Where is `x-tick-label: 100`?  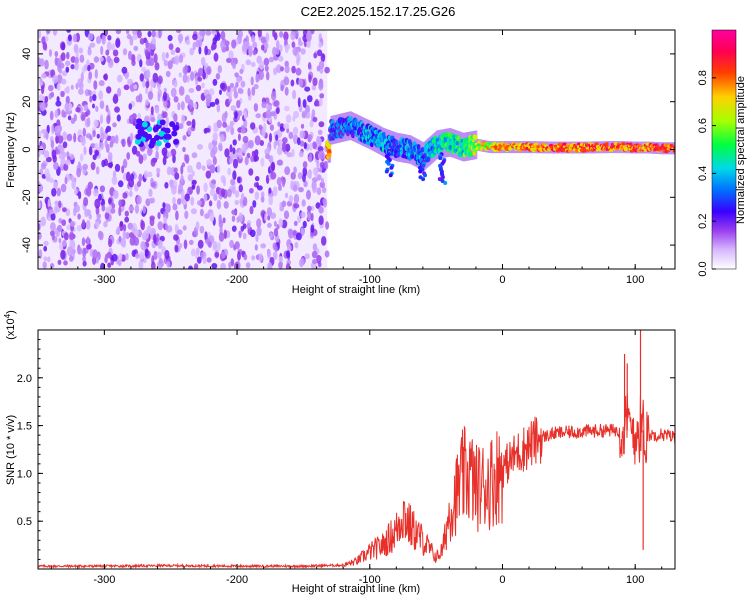 x-tick-label: 100 is located at coordinates (635, 280).